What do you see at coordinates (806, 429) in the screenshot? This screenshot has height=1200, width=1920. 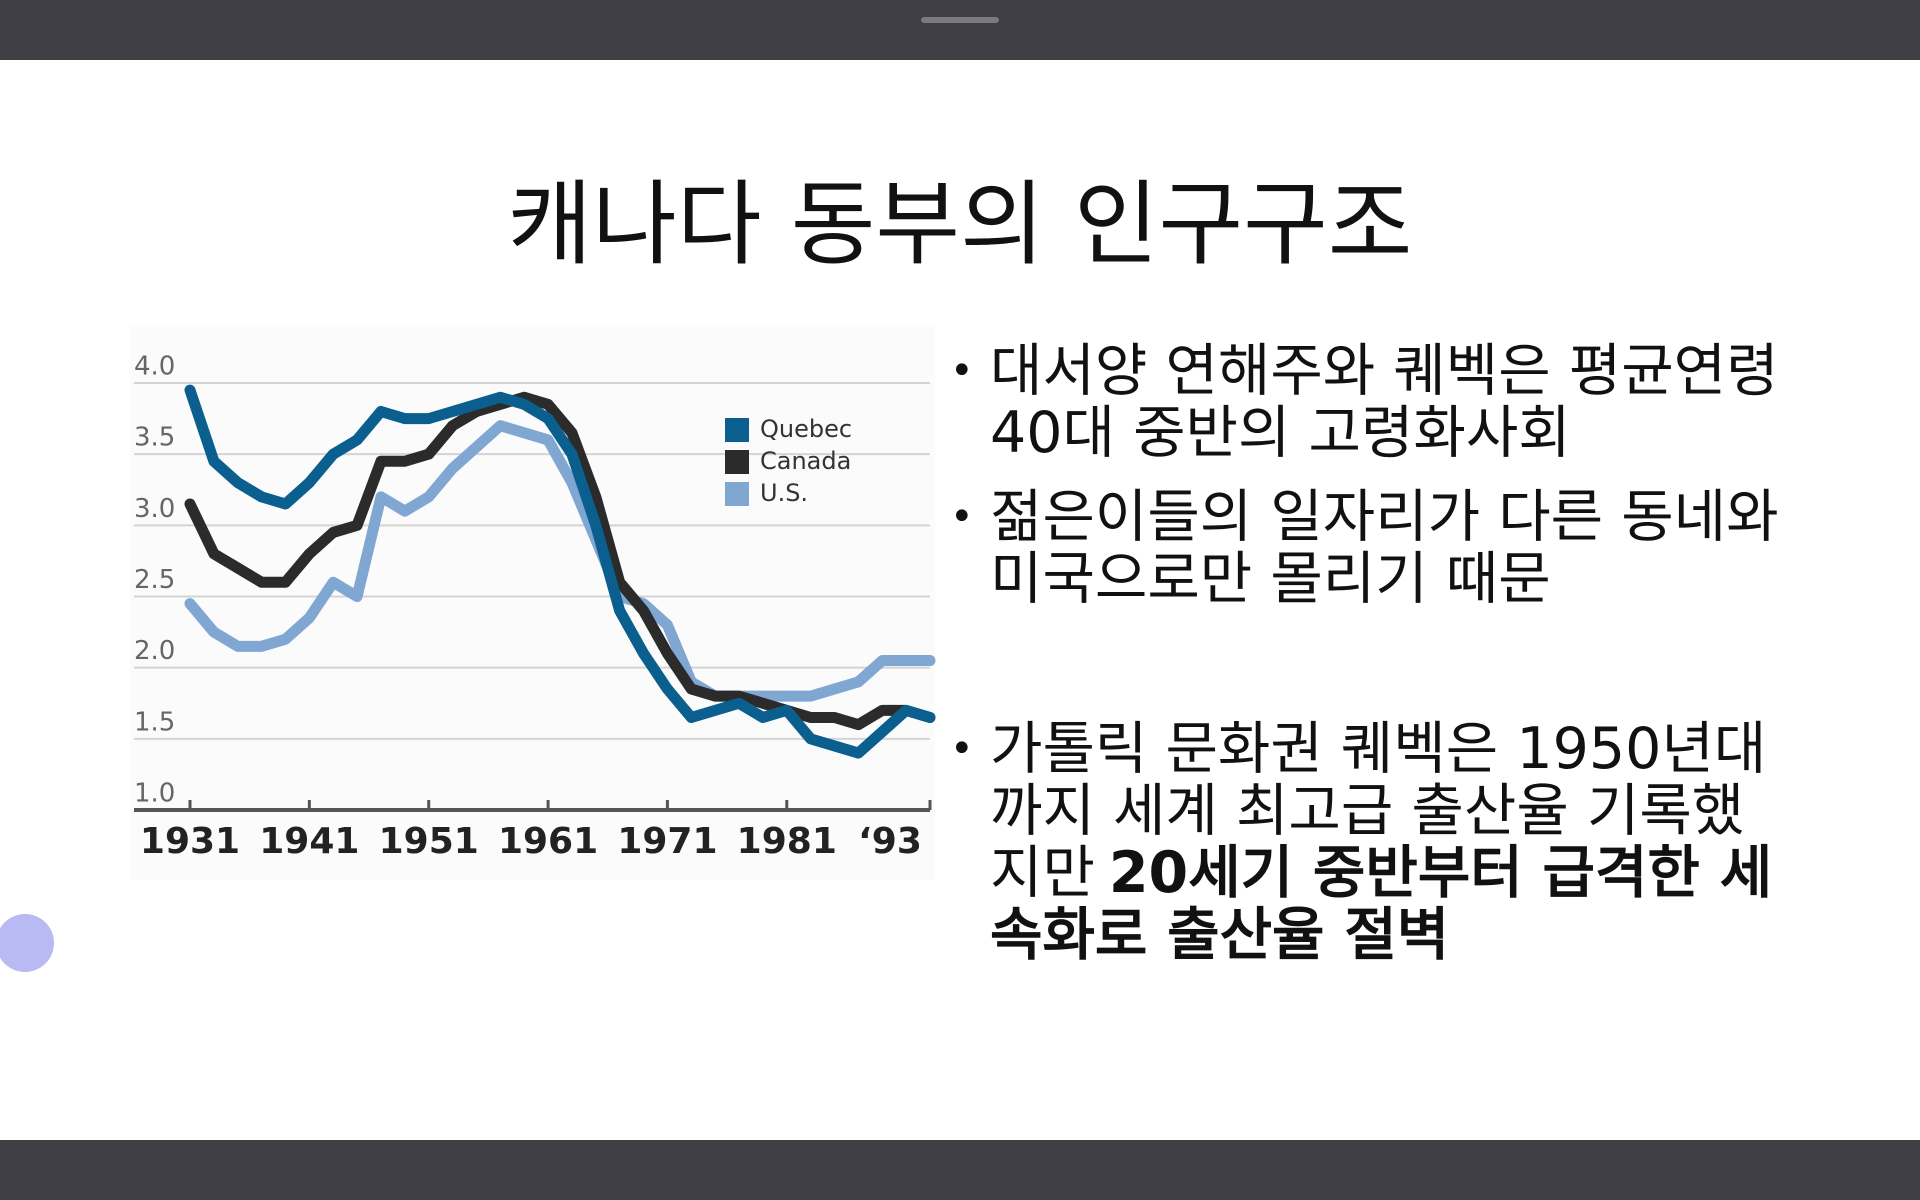 I see `legend-label: Quebec` at bounding box center [806, 429].